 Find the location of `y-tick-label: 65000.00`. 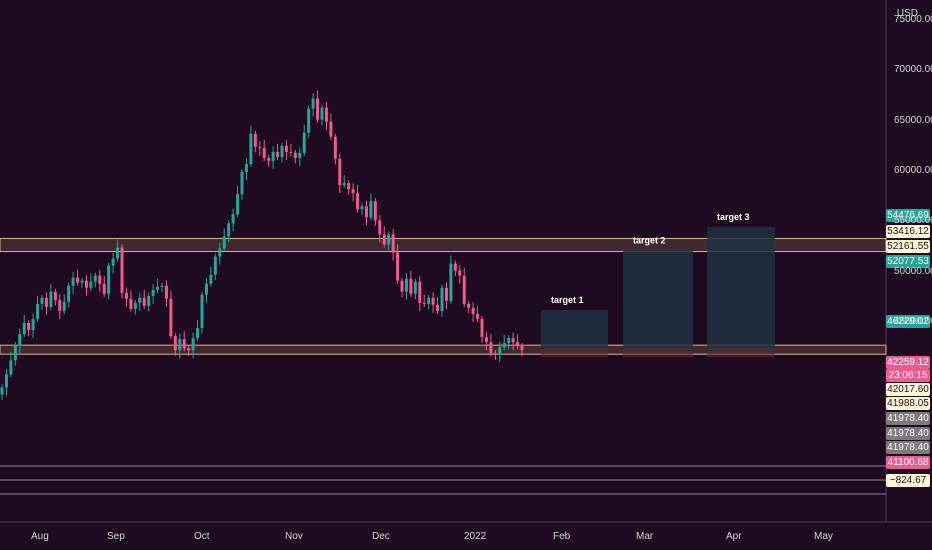

y-tick-label: 65000.00 is located at coordinates (913, 120).